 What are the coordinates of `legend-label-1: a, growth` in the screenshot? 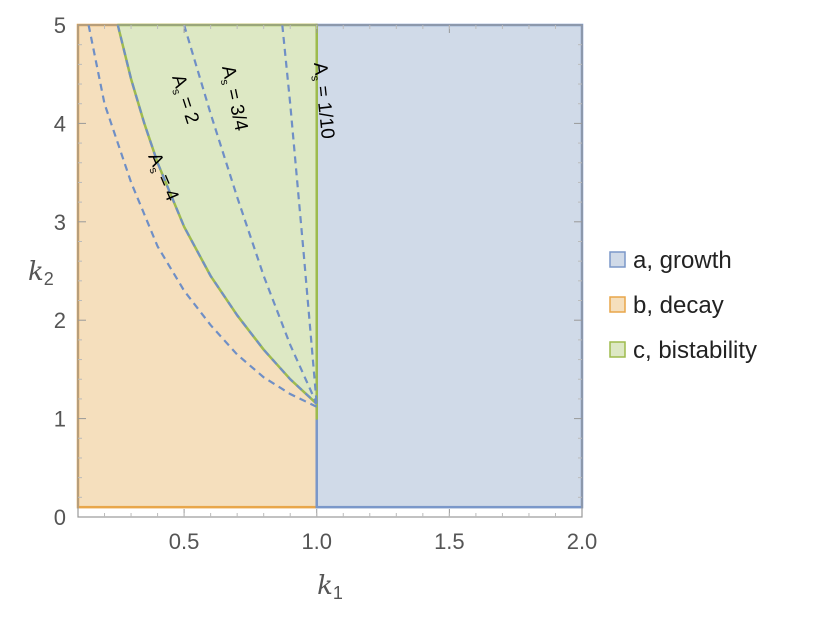 It's located at (682, 260).